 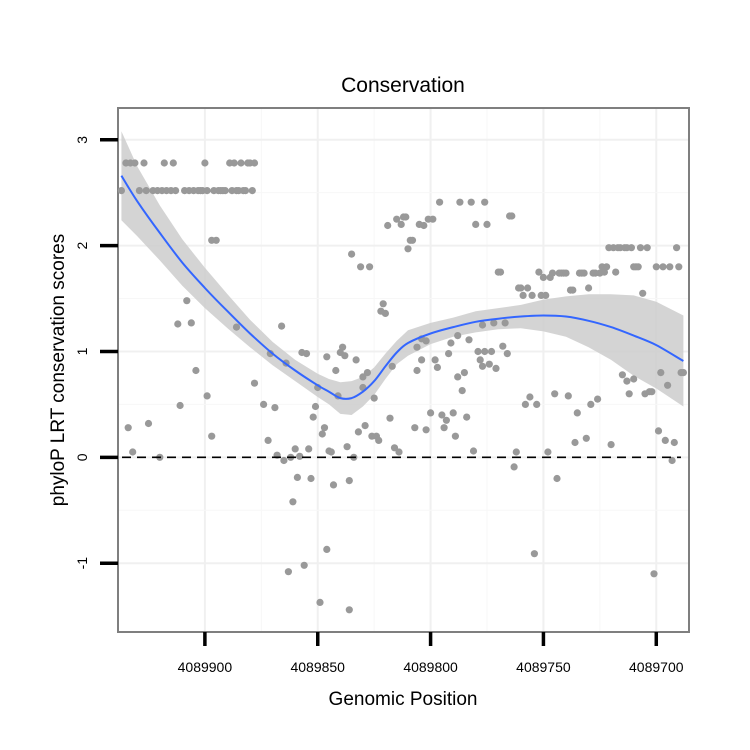 I want to click on x-tick-label: 4089800, so click(x=430, y=667).